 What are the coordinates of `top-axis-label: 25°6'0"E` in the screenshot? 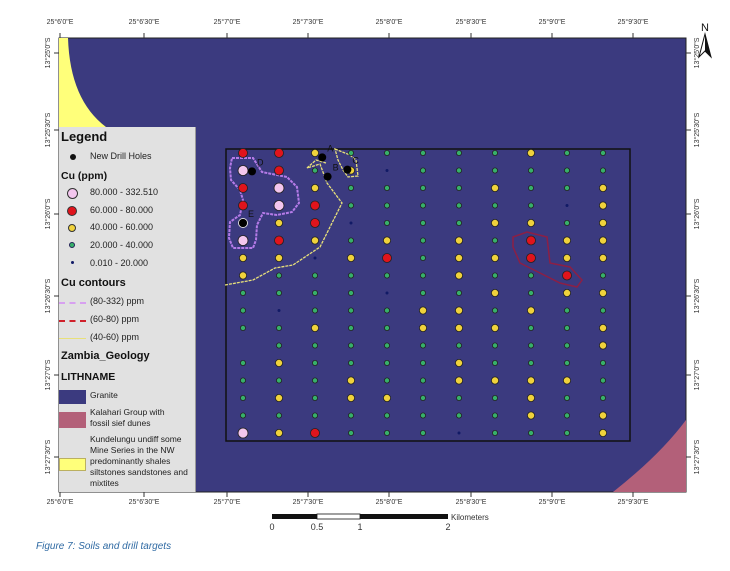 It's located at (60, 22).